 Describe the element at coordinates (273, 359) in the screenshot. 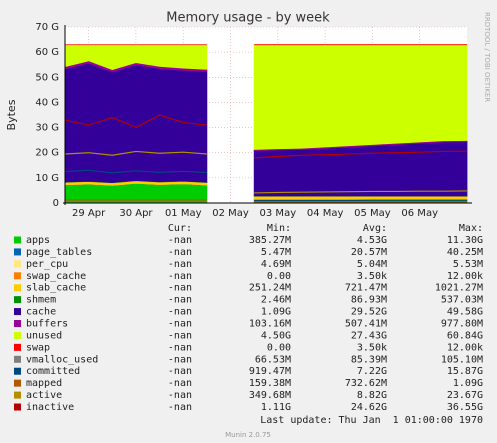

I see `legend-stat: 66.53M` at that location.